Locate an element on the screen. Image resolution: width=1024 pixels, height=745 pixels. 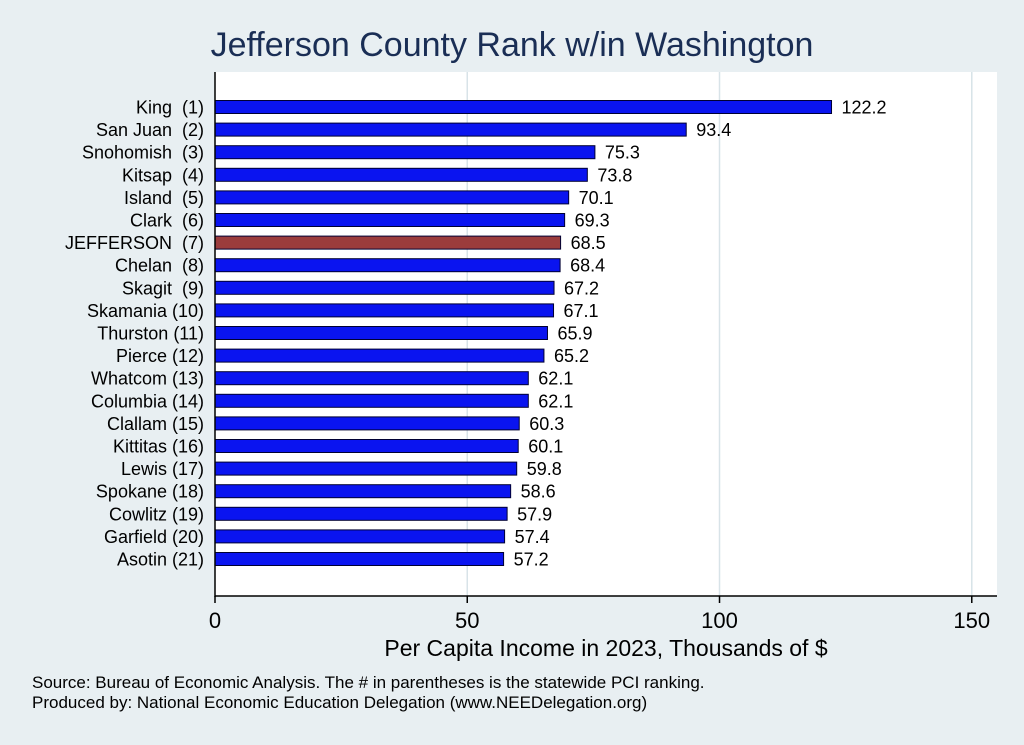
data-label-13: 62.1 is located at coordinates (555, 379).